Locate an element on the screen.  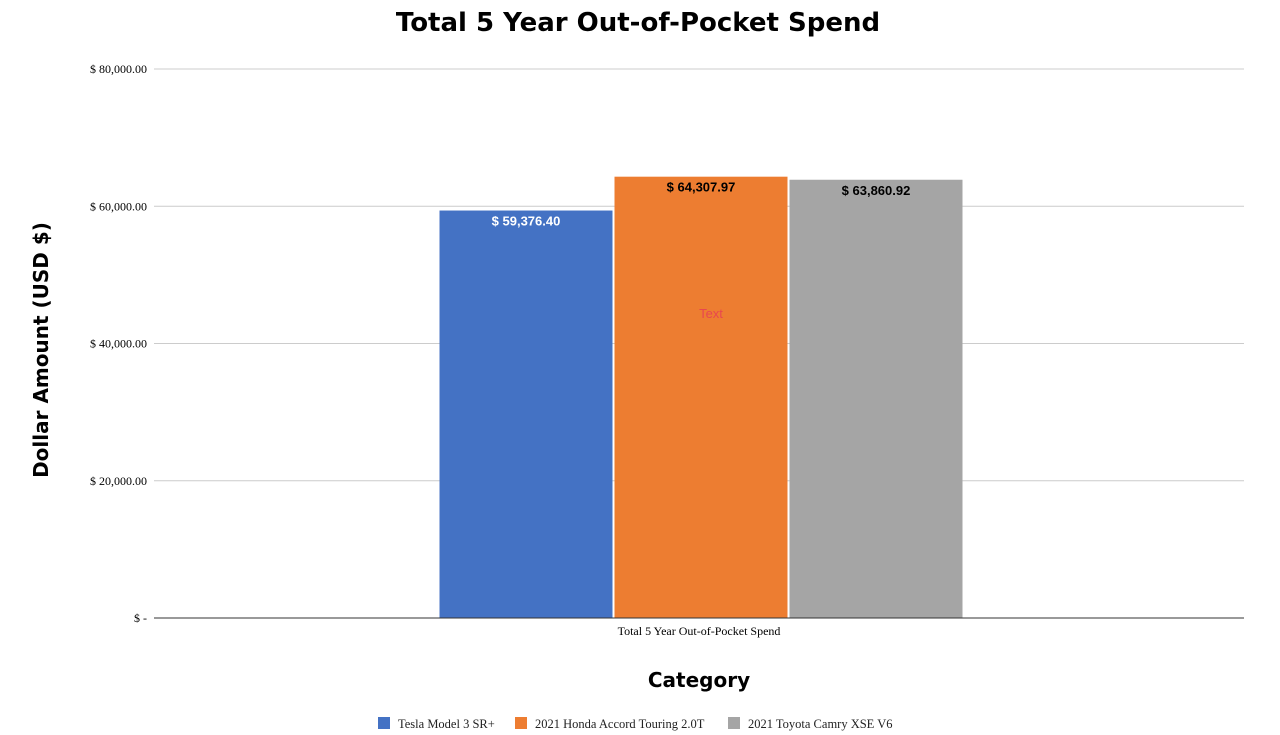
data-labels: $ 59,376.40 $ 64,307.97 $ 63,860.92 is located at coordinates (701, 204).